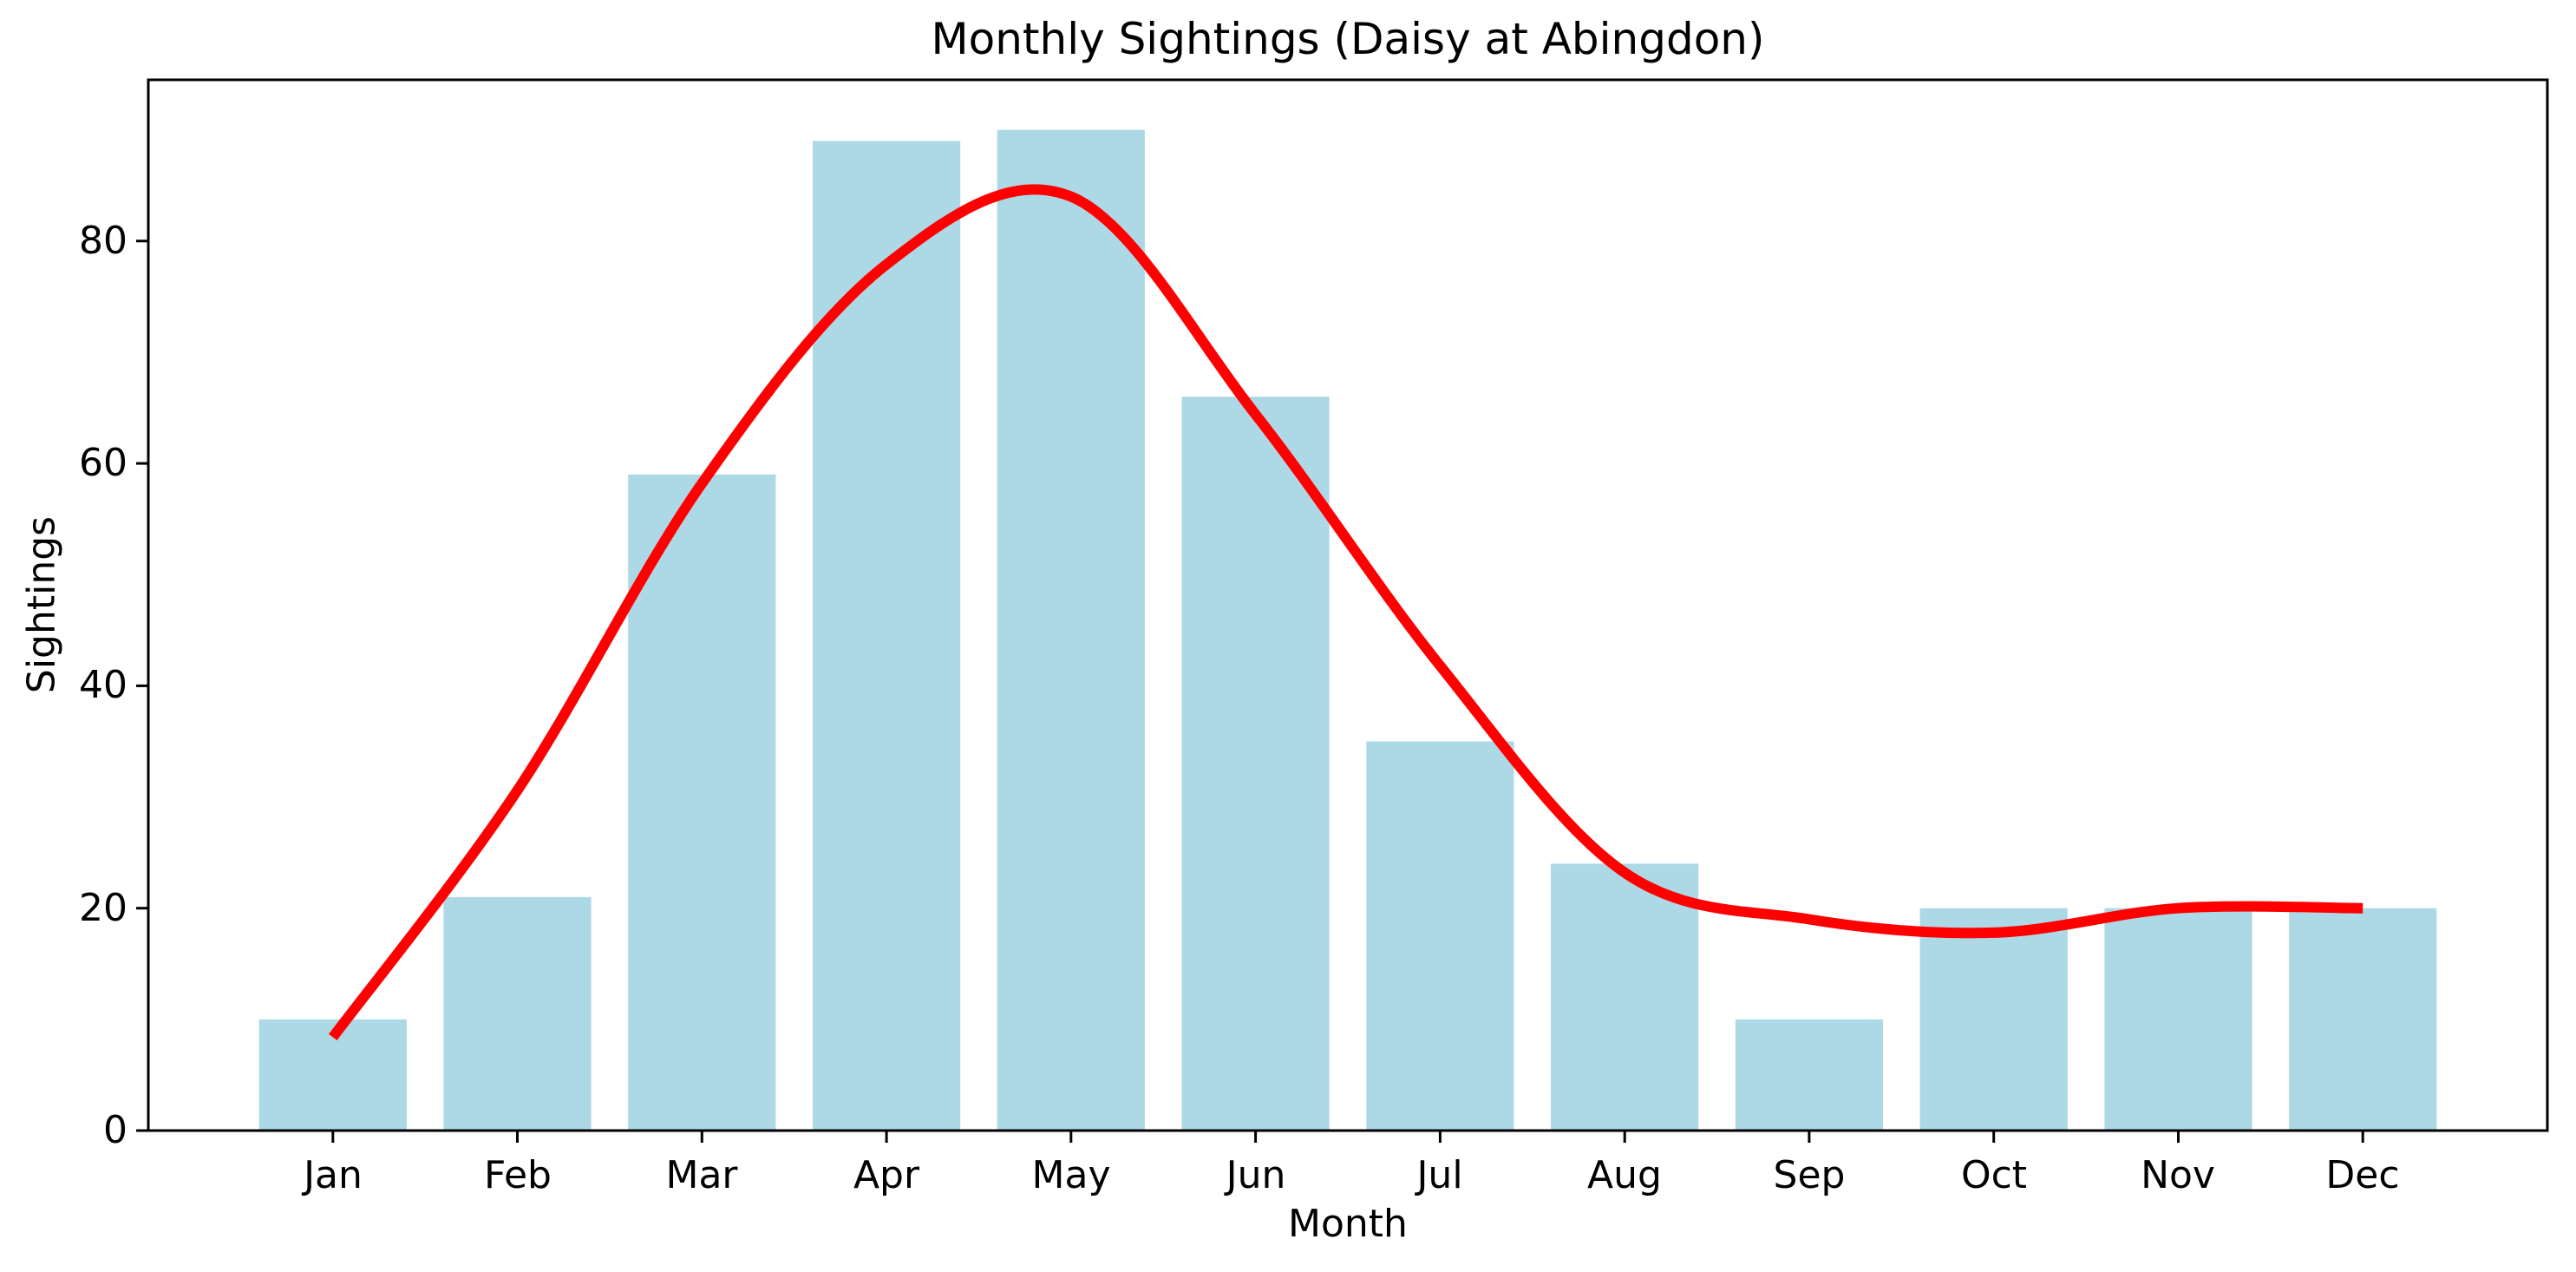 Image resolution: width=2576 pixels, height=1272 pixels. What do you see at coordinates (1256, 1175) in the screenshot?
I see `x-tick-label-jun: Jun` at bounding box center [1256, 1175].